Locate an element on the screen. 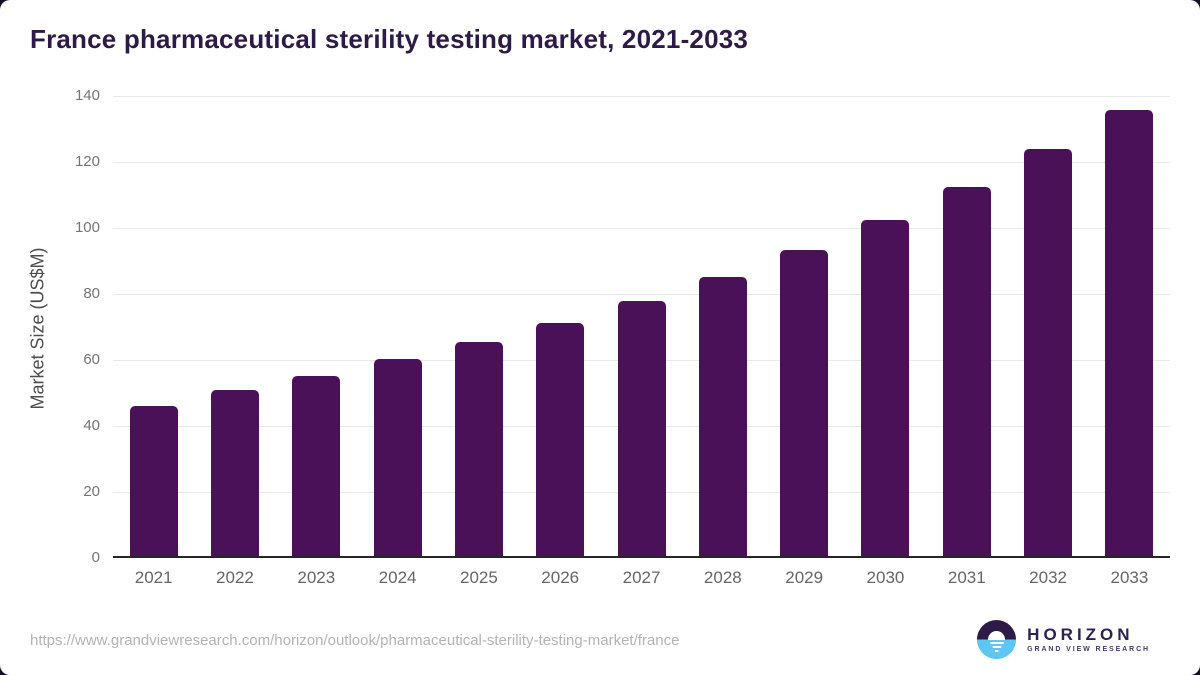  bar-2030 is located at coordinates (885, 388).